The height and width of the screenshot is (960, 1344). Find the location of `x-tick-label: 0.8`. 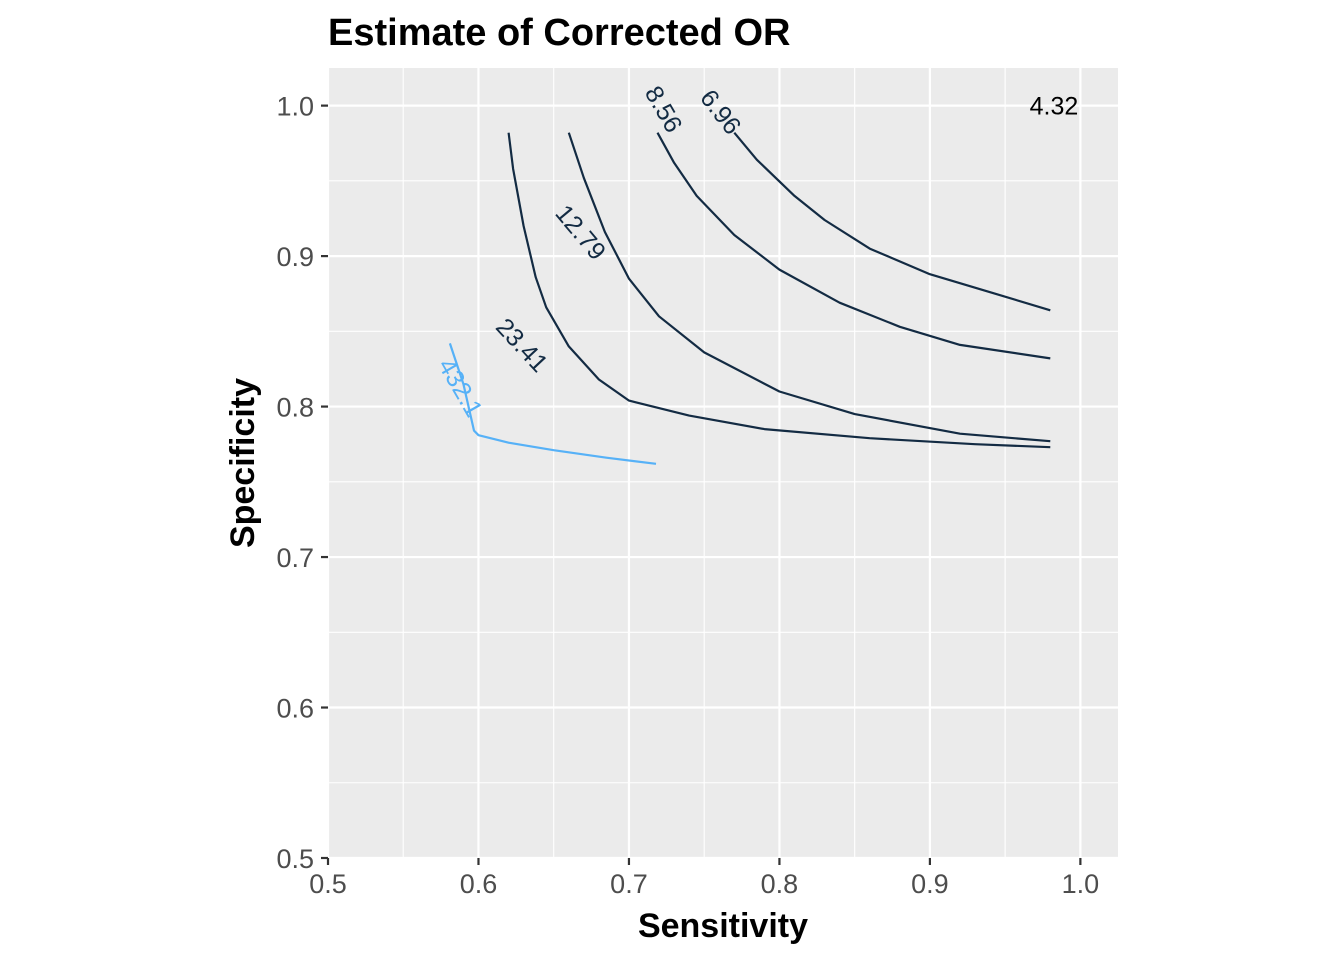

x-tick-label: 0.8 is located at coordinates (780, 884).